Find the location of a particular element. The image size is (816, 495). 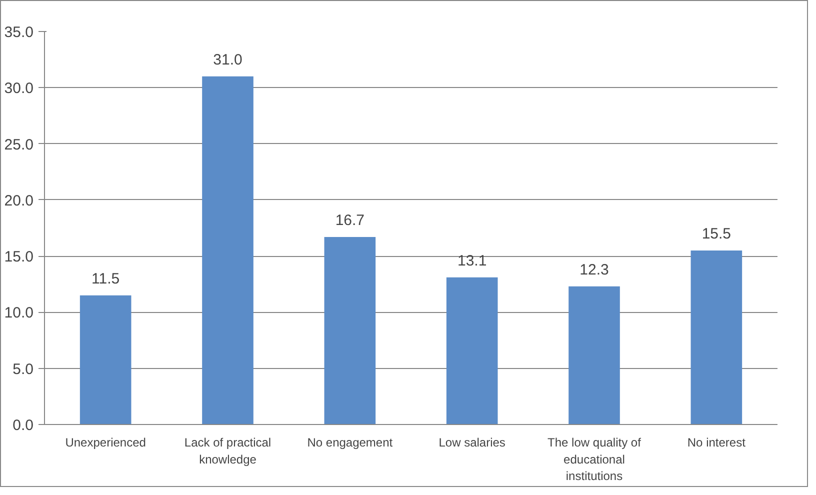

x-tick-label: Unexperienced is located at coordinates (105, 443).